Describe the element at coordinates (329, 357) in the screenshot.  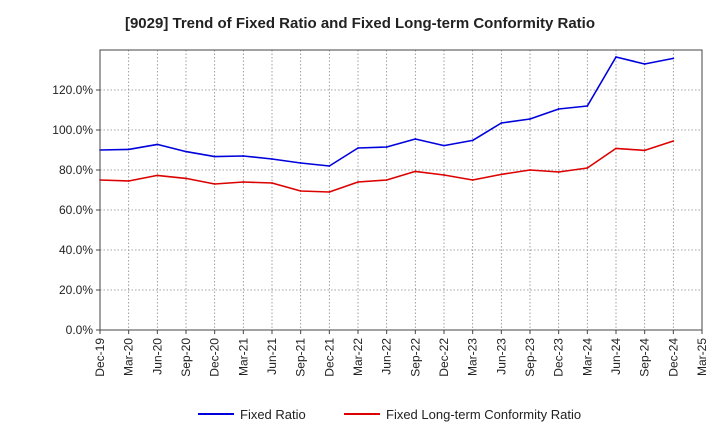
I see `x-tick-label: Dec-21` at that location.